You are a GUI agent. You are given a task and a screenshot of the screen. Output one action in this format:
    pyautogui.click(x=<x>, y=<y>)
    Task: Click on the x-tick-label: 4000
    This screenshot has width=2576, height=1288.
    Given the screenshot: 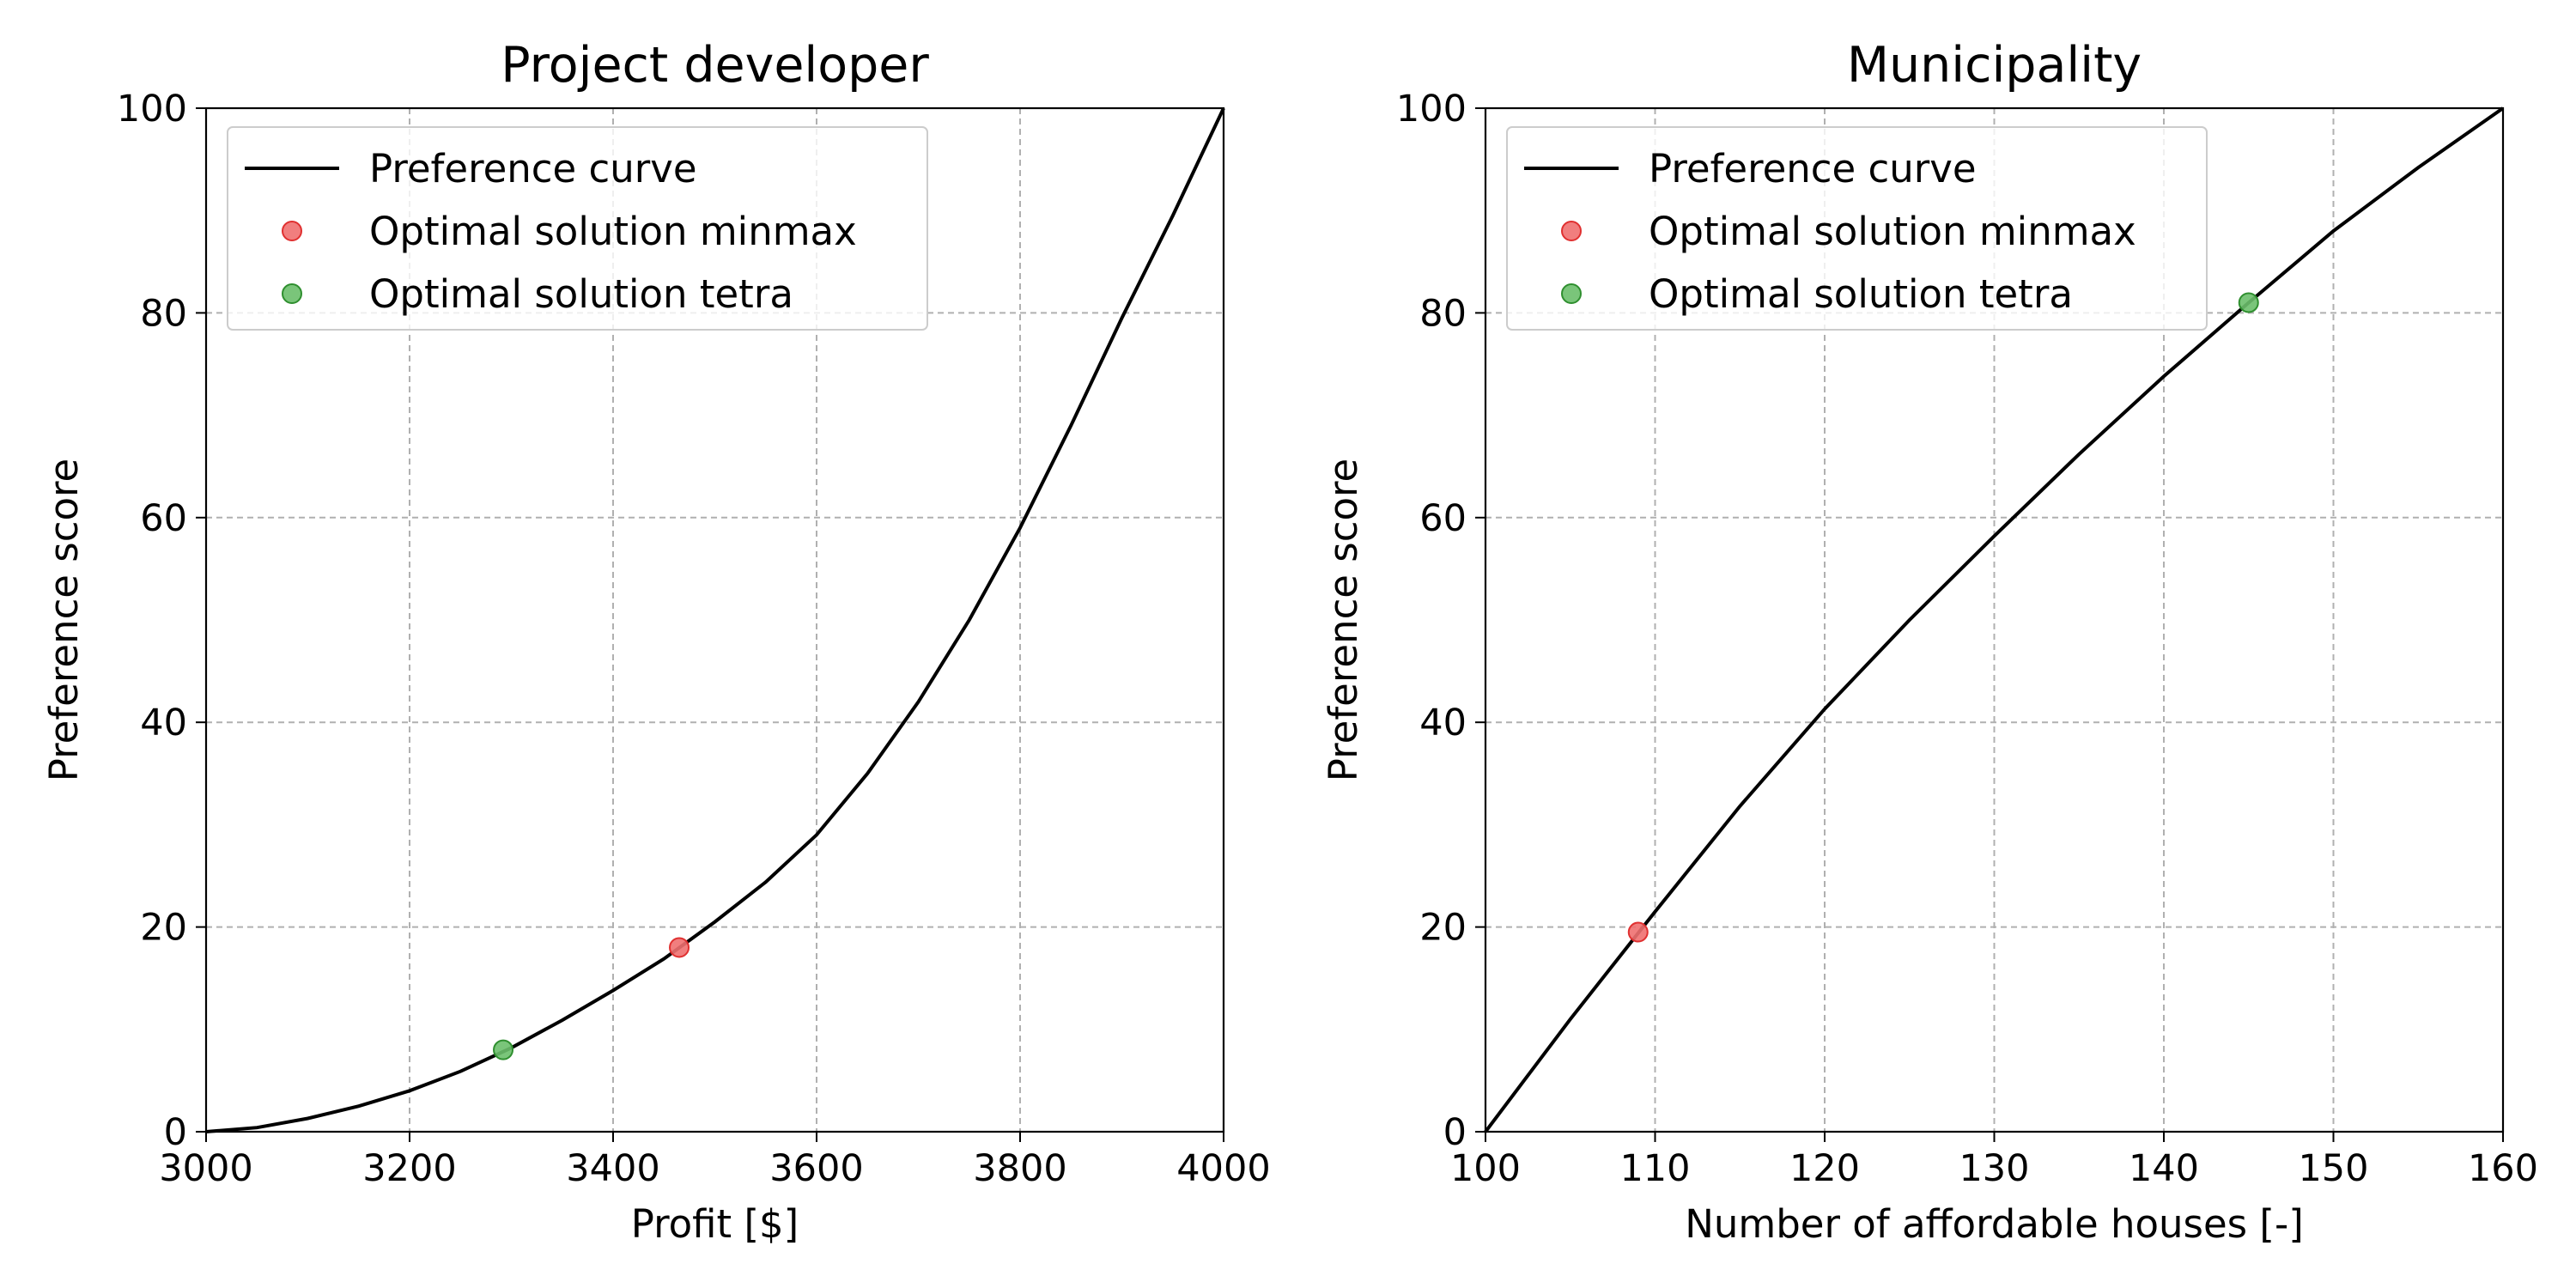 What is the action you would take?
    pyautogui.click(x=1223, y=1169)
    